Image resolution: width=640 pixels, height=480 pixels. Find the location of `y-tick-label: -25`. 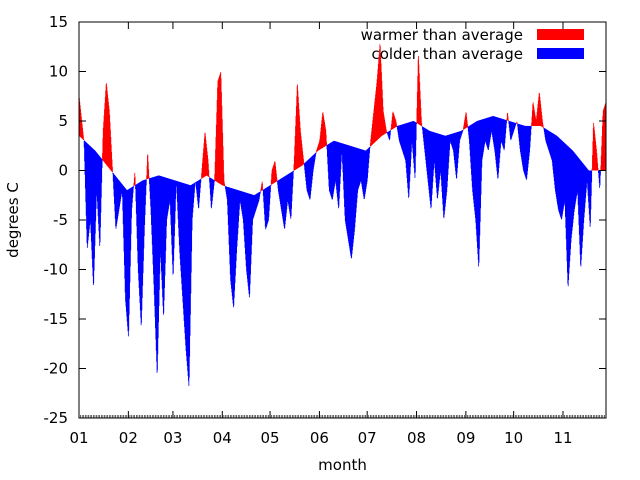

y-tick-label: -25 is located at coordinates (56, 418).